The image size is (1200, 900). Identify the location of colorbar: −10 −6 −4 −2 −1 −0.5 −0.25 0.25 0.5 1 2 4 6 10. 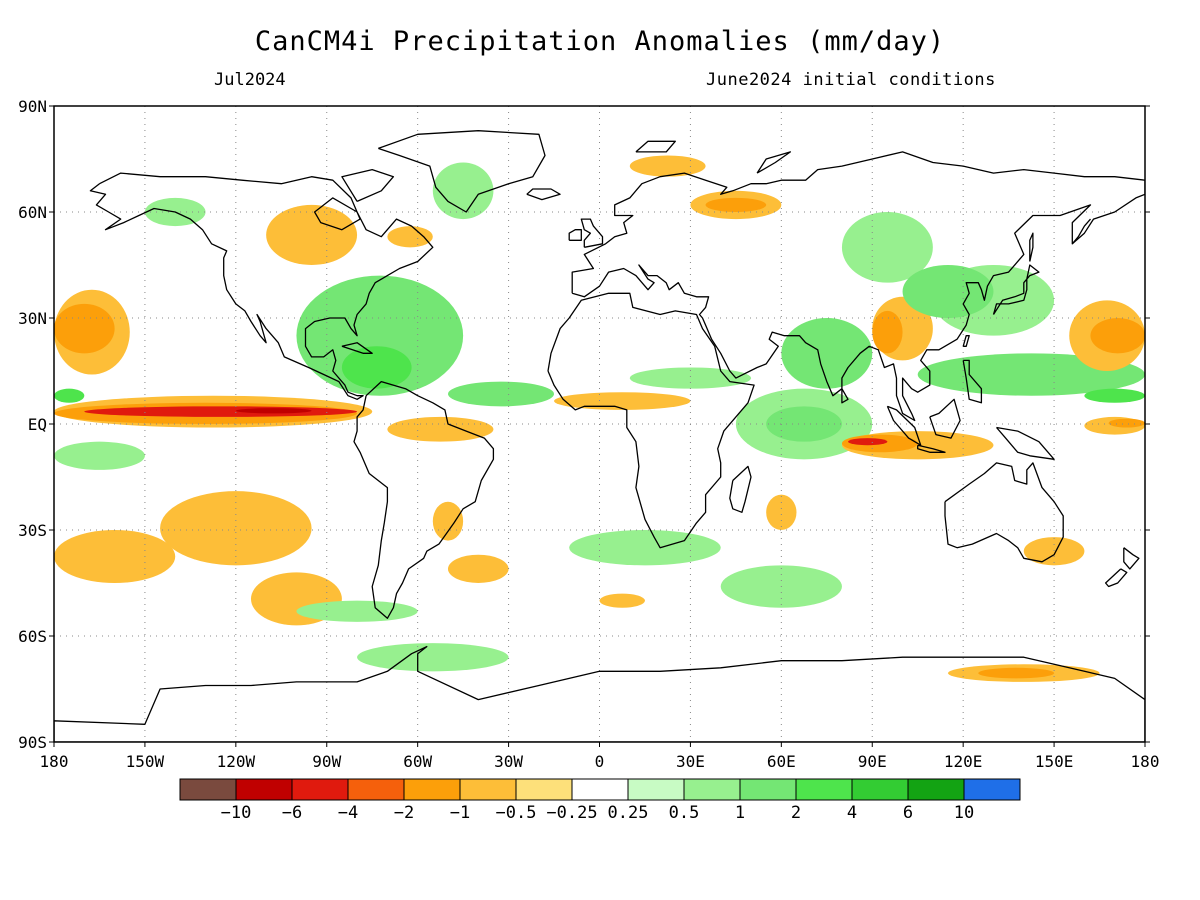
(600, 800).